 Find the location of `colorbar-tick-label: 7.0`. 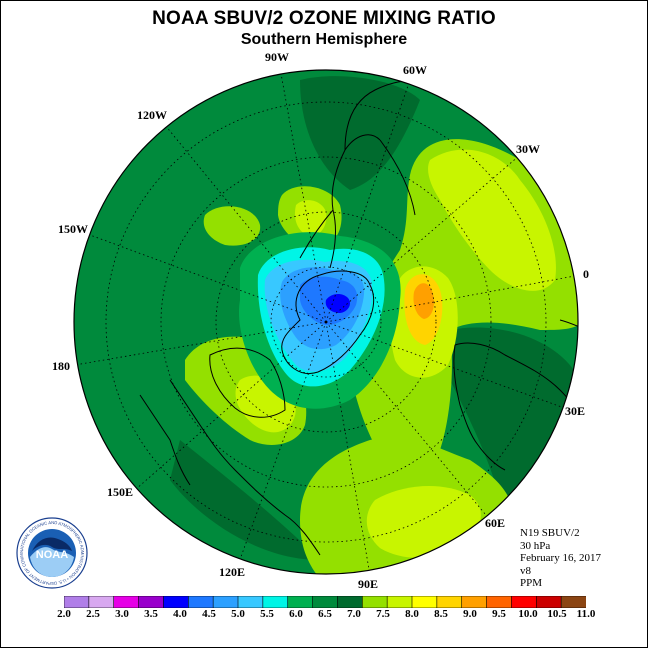

colorbar-tick-label: 7.0 is located at coordinates (354, 614).